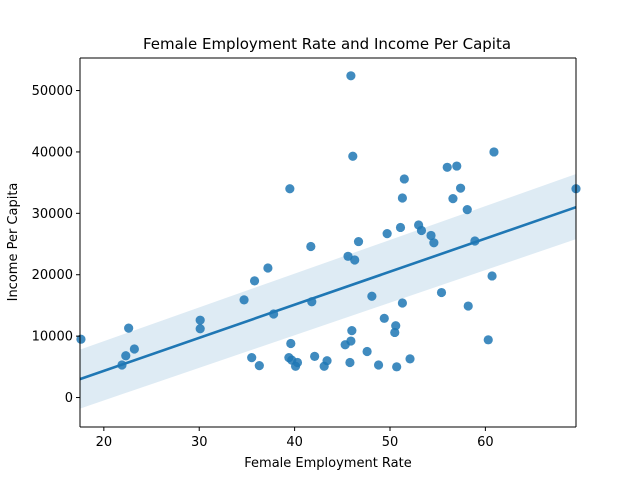 The image size is (640, 480). Describe the element at coordinates (390, 442) in the screenshot. I see `x-tick-label: 50` at that location.